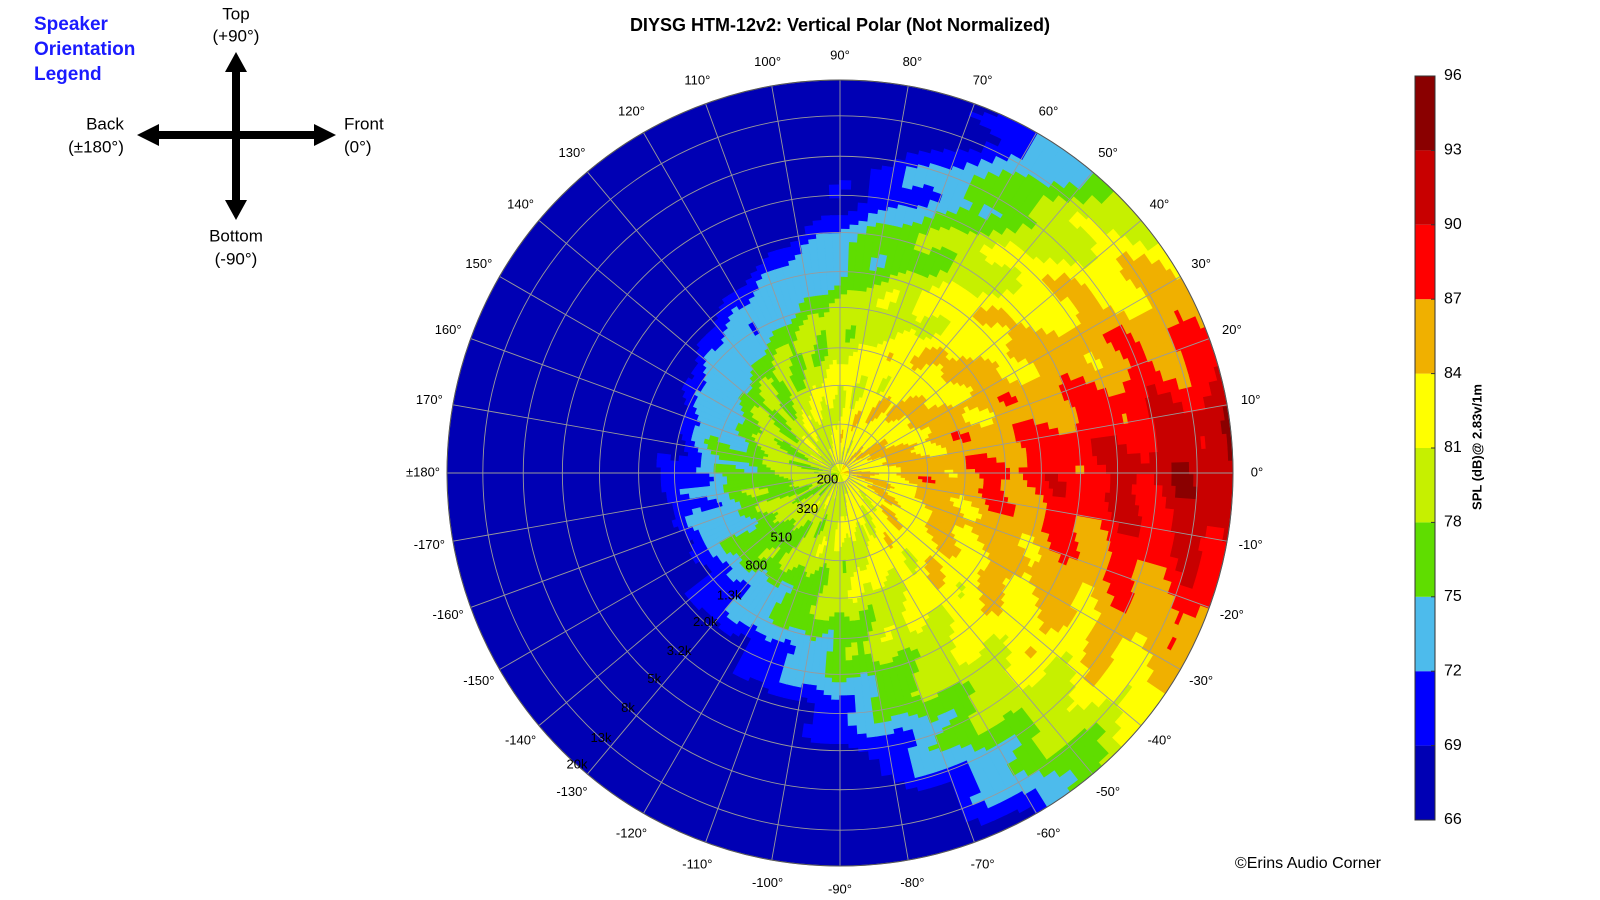 The width and height of the screenshot is (1600, 900). I want to click on legend-back: Back, so click(105, 123).